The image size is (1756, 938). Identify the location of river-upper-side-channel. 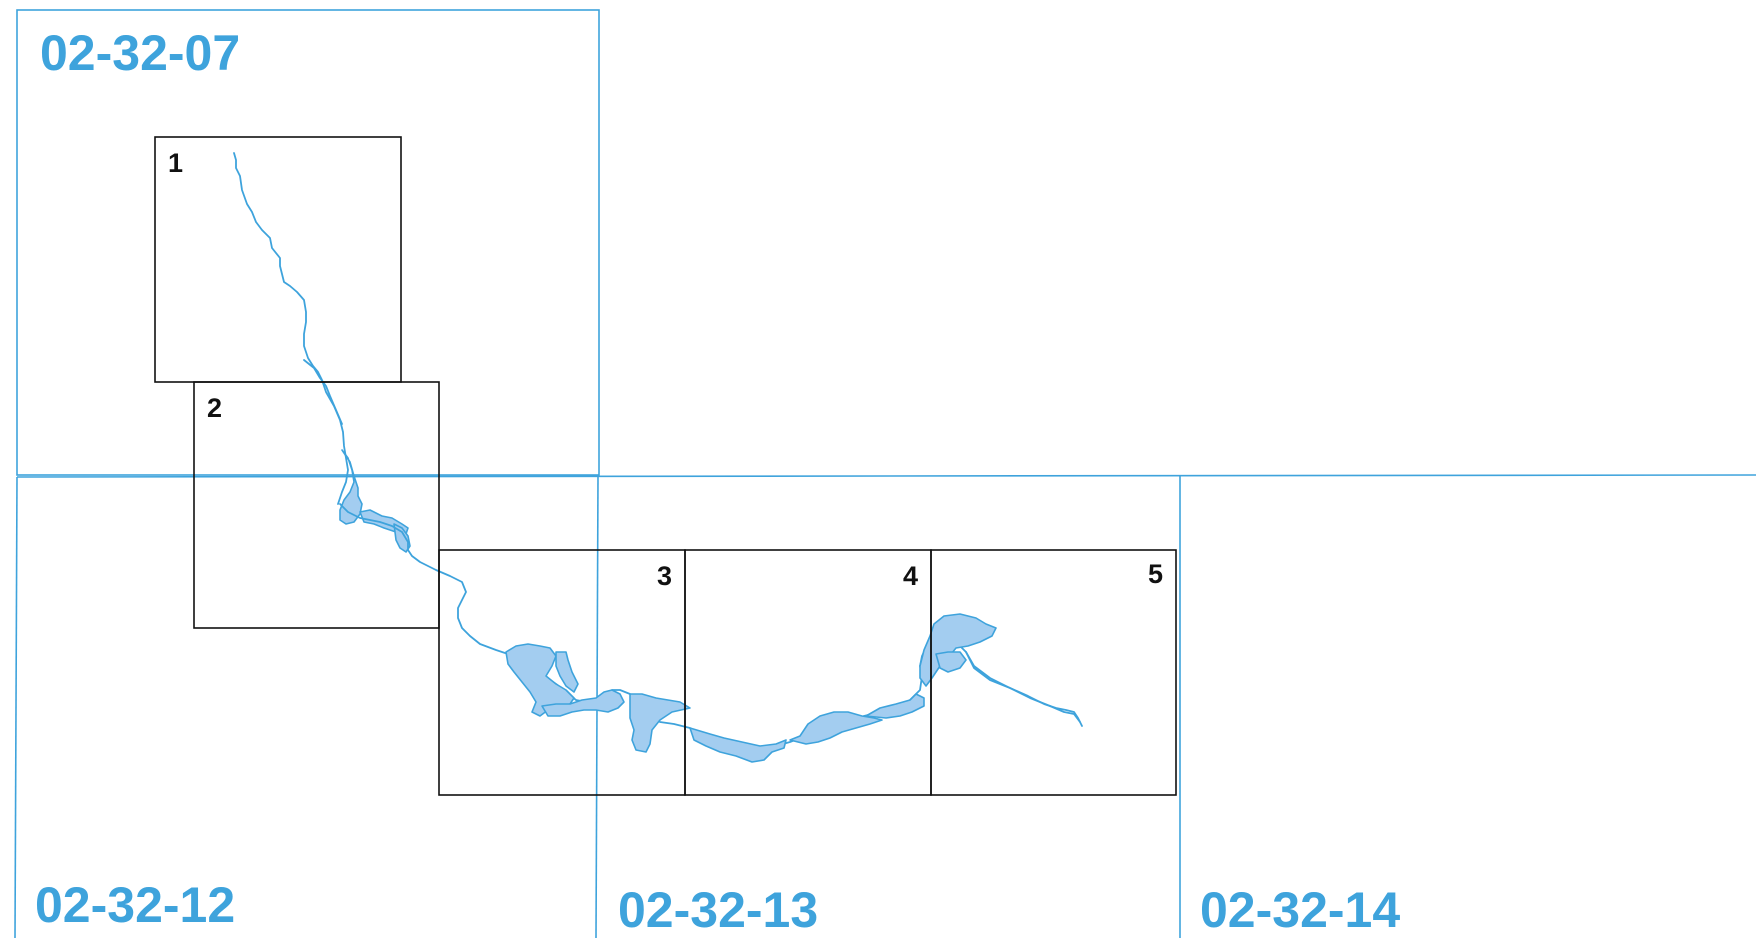
(323, 392).